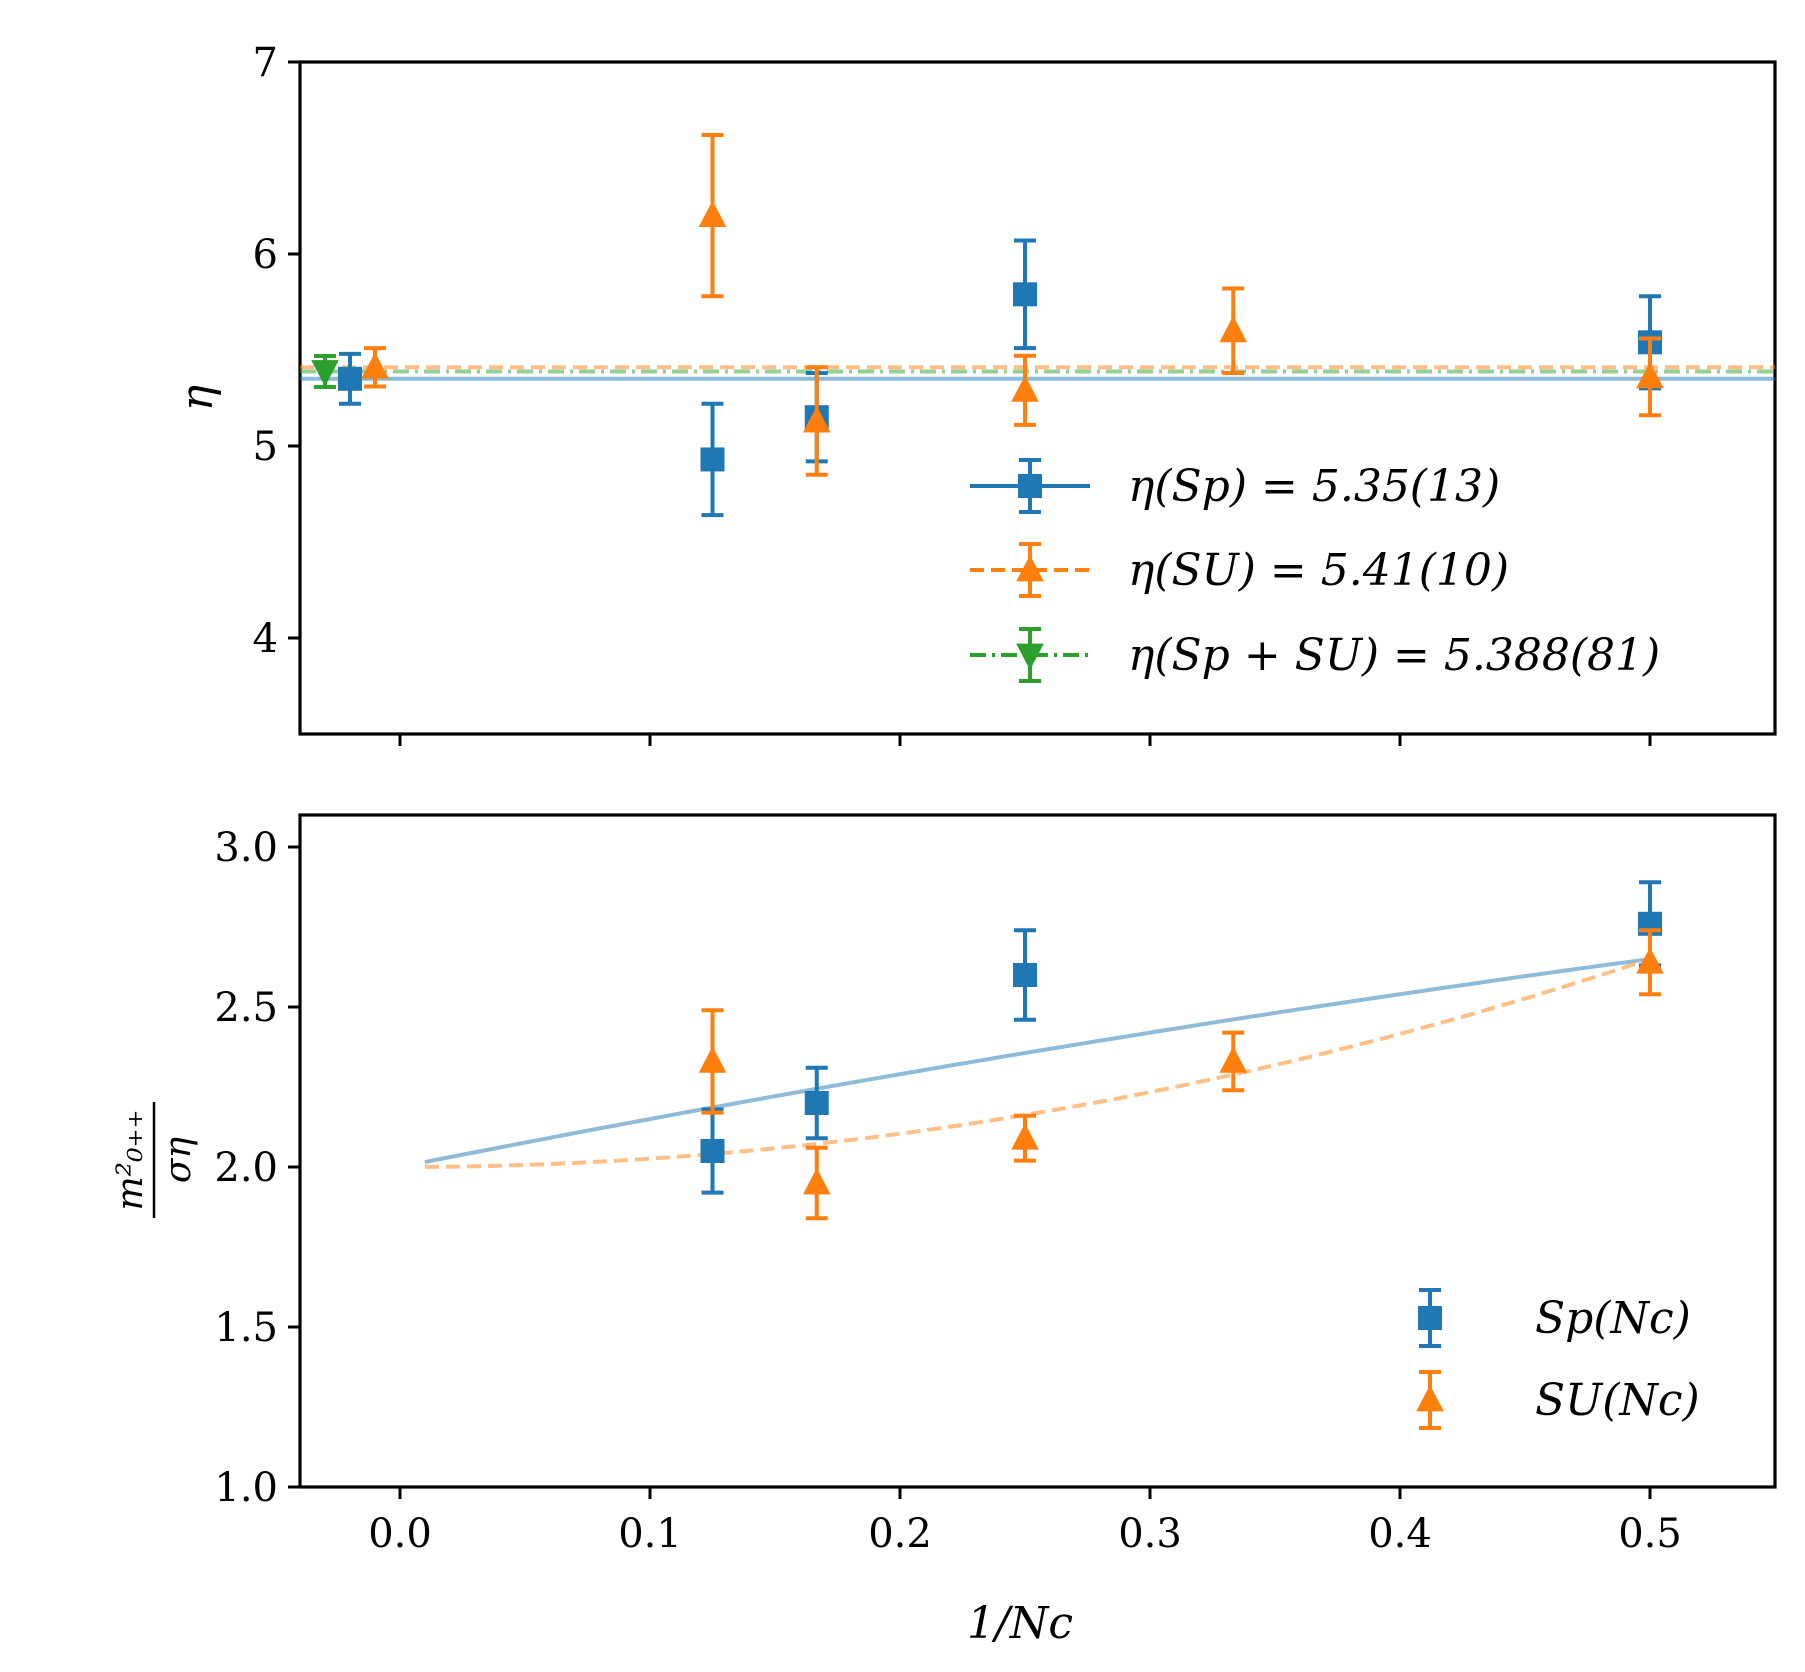 This screenshot has height=1672, width=1805. What do you see at coordinates (265, 447) in the screenshot?
I see `top-ytick-label-1: 5` at bounding box center [265, 447].